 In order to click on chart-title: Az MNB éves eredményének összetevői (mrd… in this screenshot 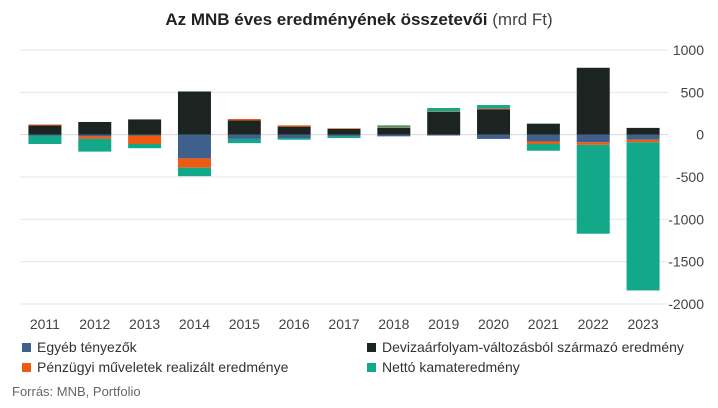, I will do `click(359, 20)`.